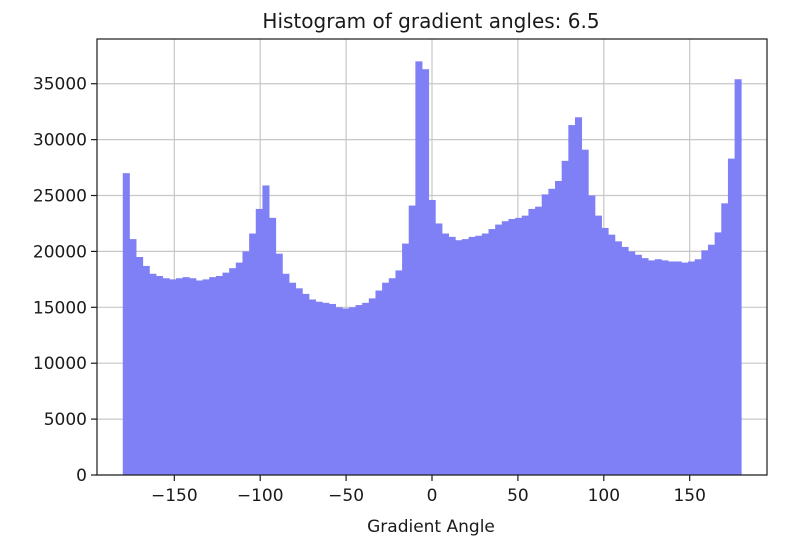  Describe the element at coordinates (604, 496) in the screenshot. I see `x-tick-label: 100` at that location.